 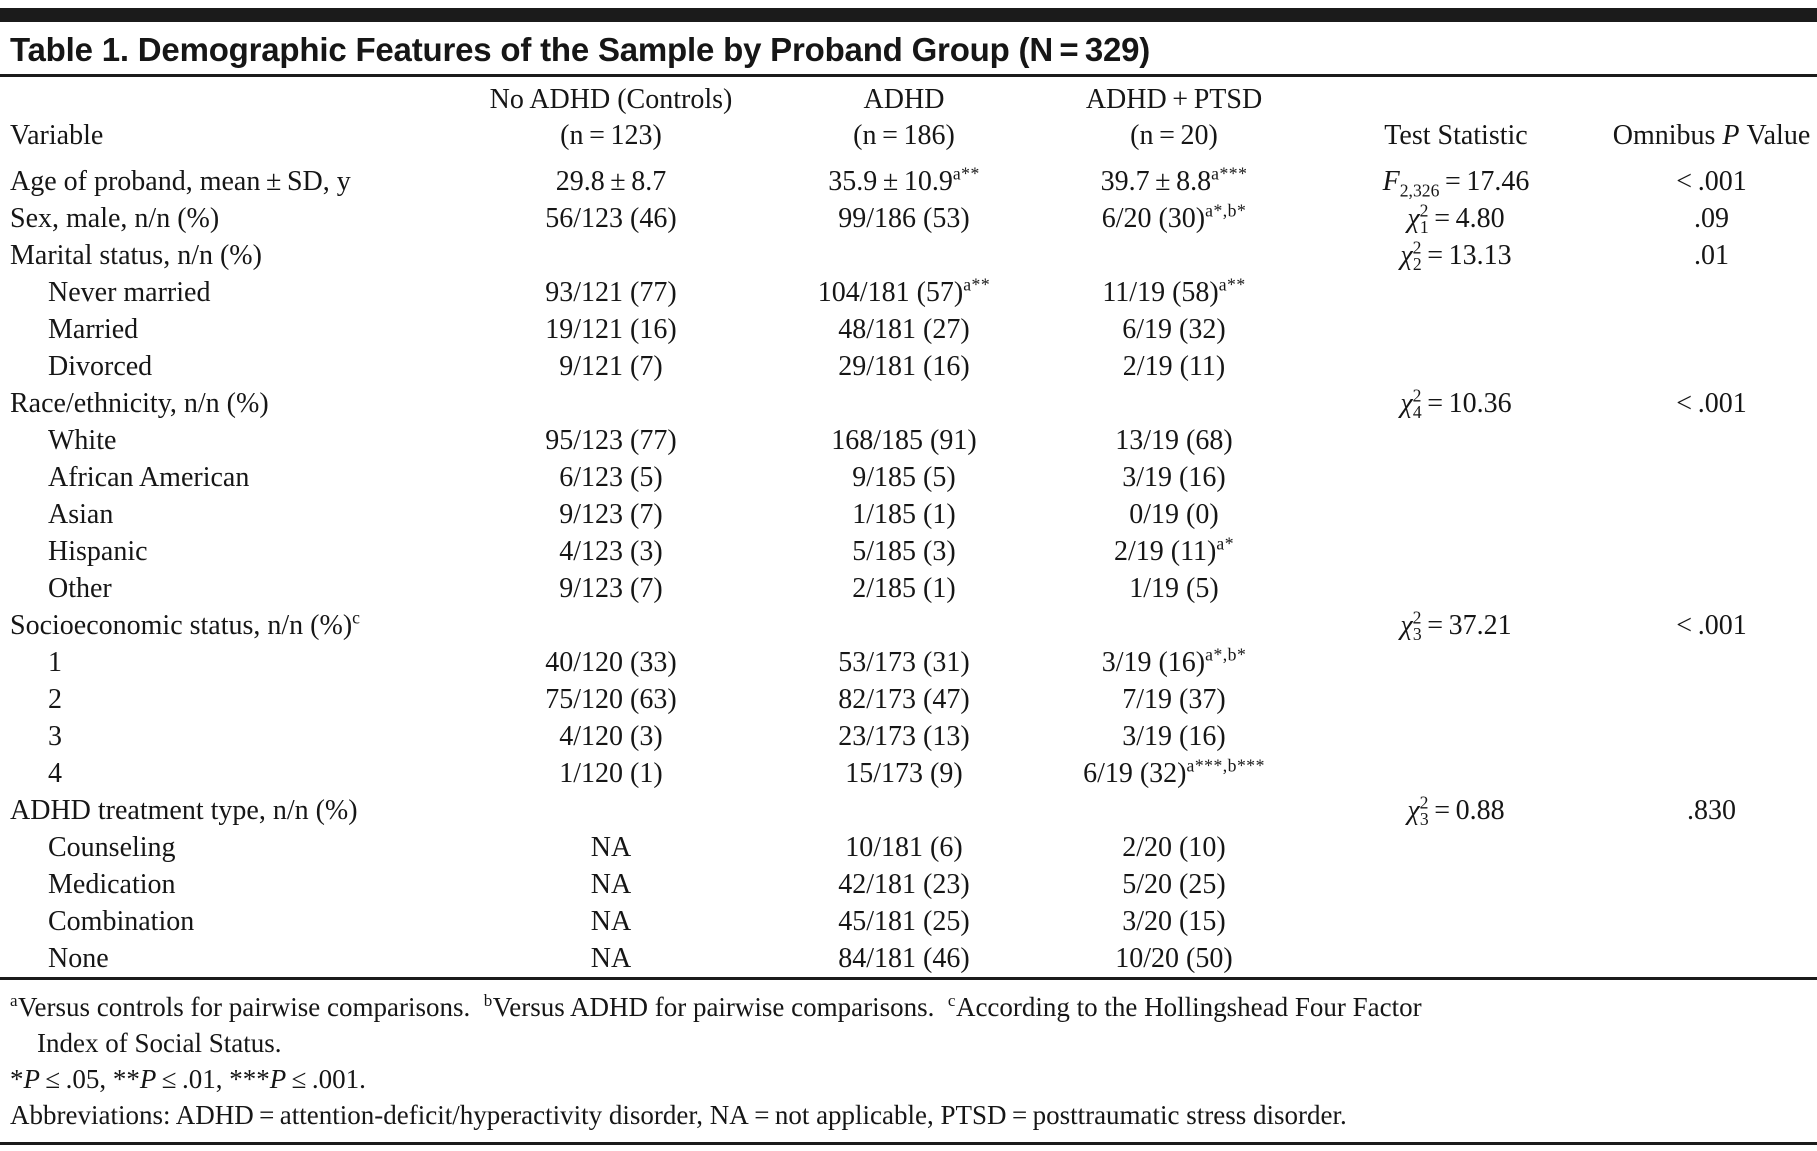 I want to click on table-row: 3 4/120 (3) 23/173 (13) 3/19 (16), so click(x=908, y=736).